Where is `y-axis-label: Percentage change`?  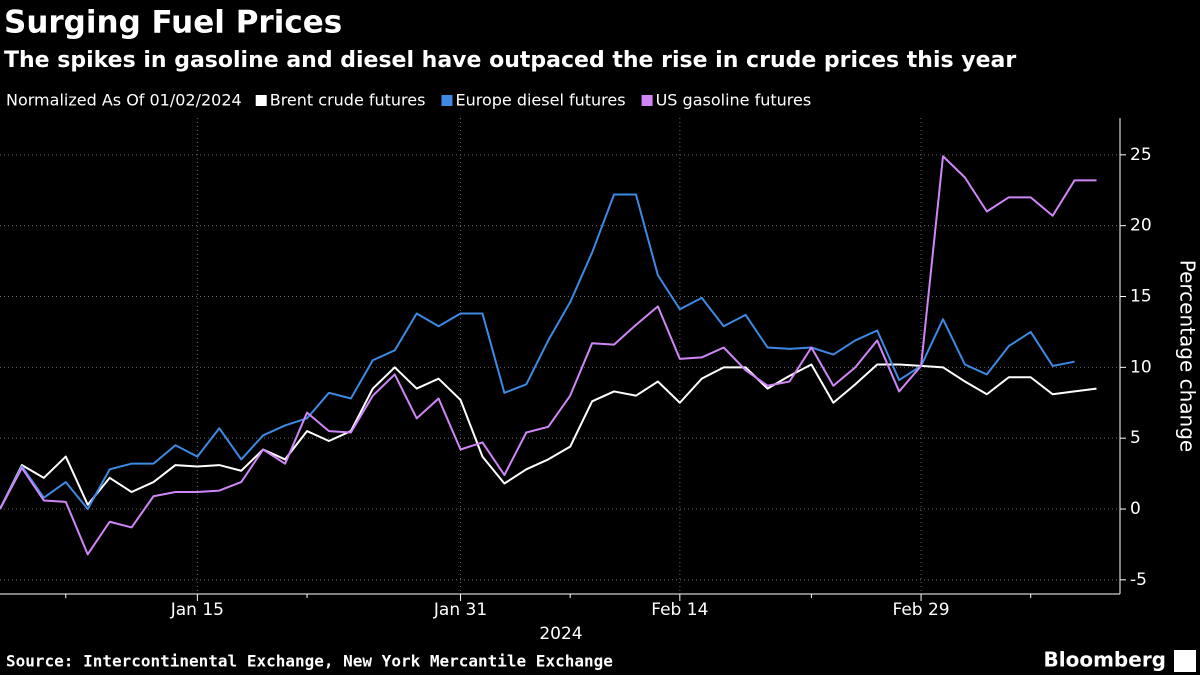
y-axis-label: Percentage change is located at coordinates (1188, 356).